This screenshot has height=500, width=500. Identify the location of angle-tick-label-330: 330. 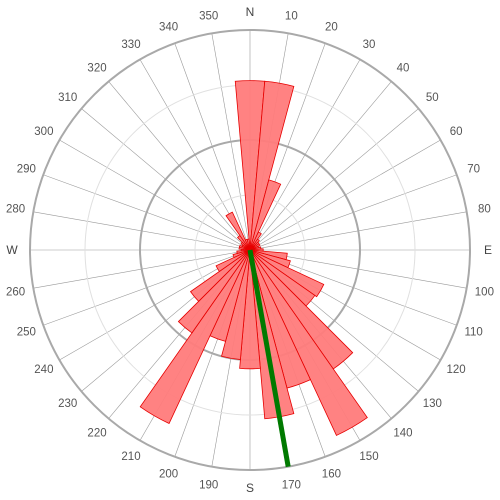
(130, 45).